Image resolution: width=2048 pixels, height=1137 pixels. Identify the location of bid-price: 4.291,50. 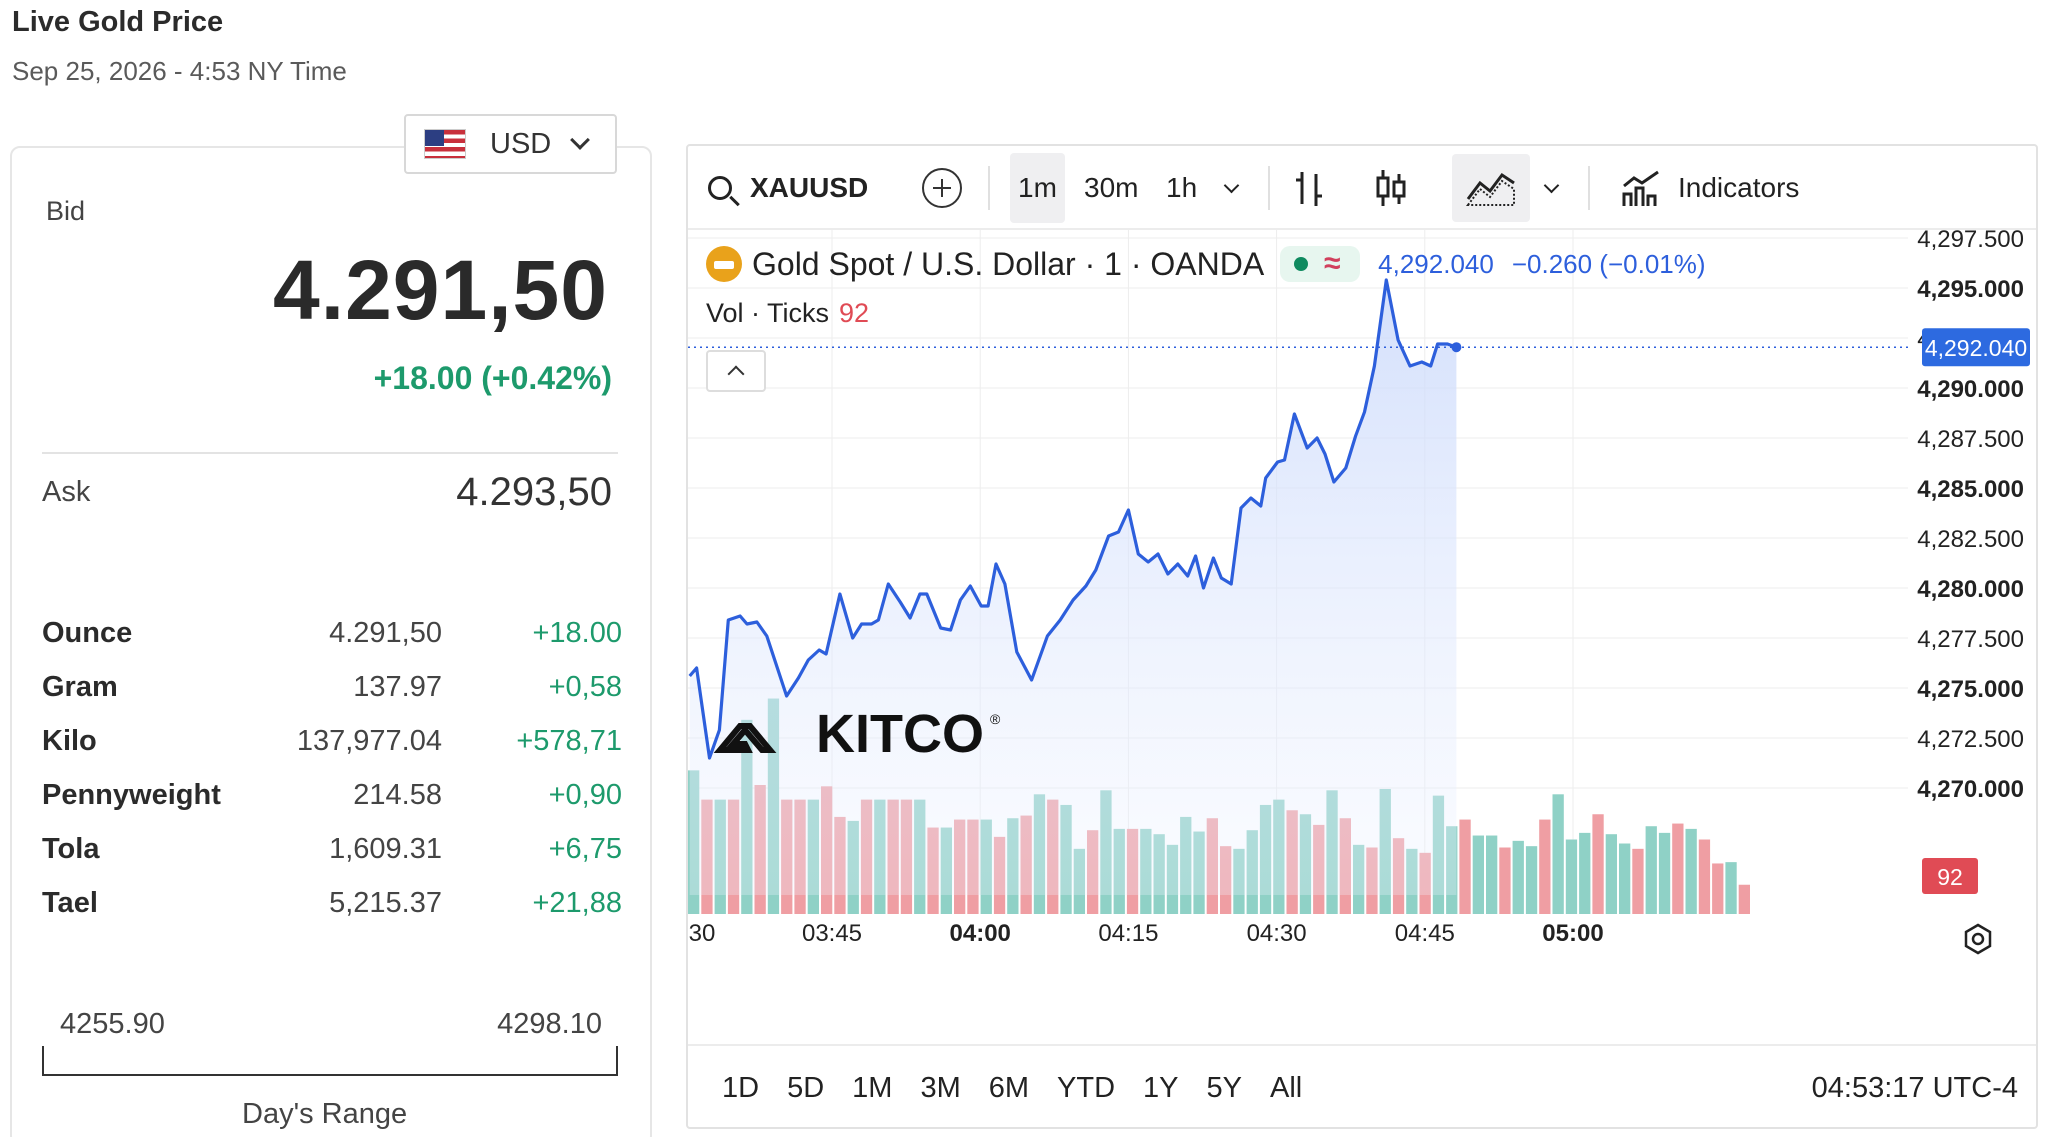
(440, 290).